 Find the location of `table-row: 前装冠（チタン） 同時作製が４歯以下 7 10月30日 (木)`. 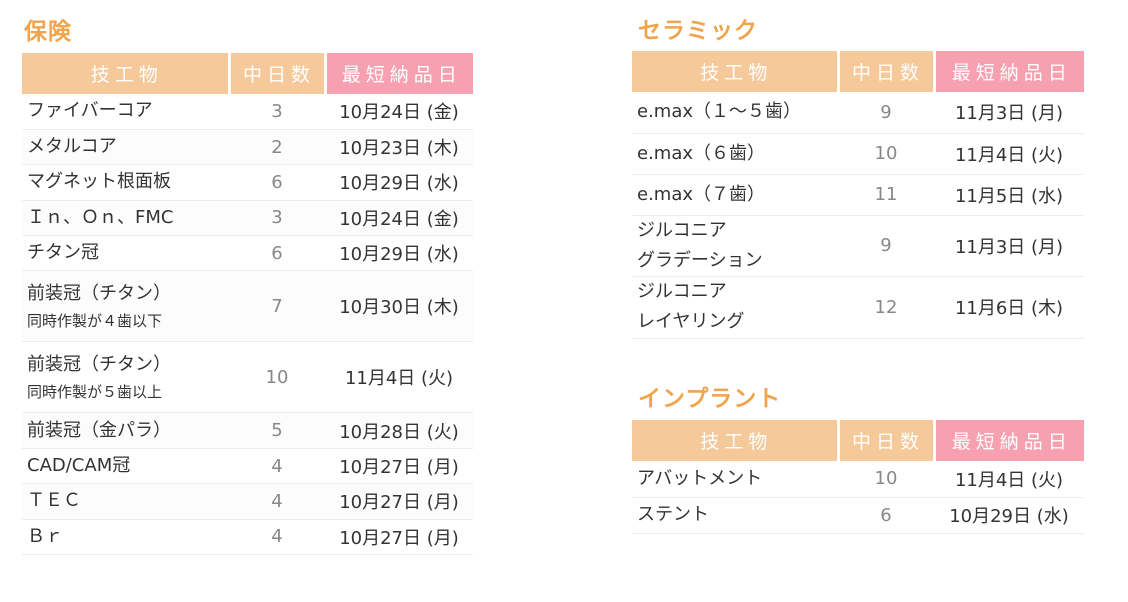

table-row: 前装冠（チタン） 同時作製が４歯以下 7 10月30日 (木) is located at coordinates (247, 306).